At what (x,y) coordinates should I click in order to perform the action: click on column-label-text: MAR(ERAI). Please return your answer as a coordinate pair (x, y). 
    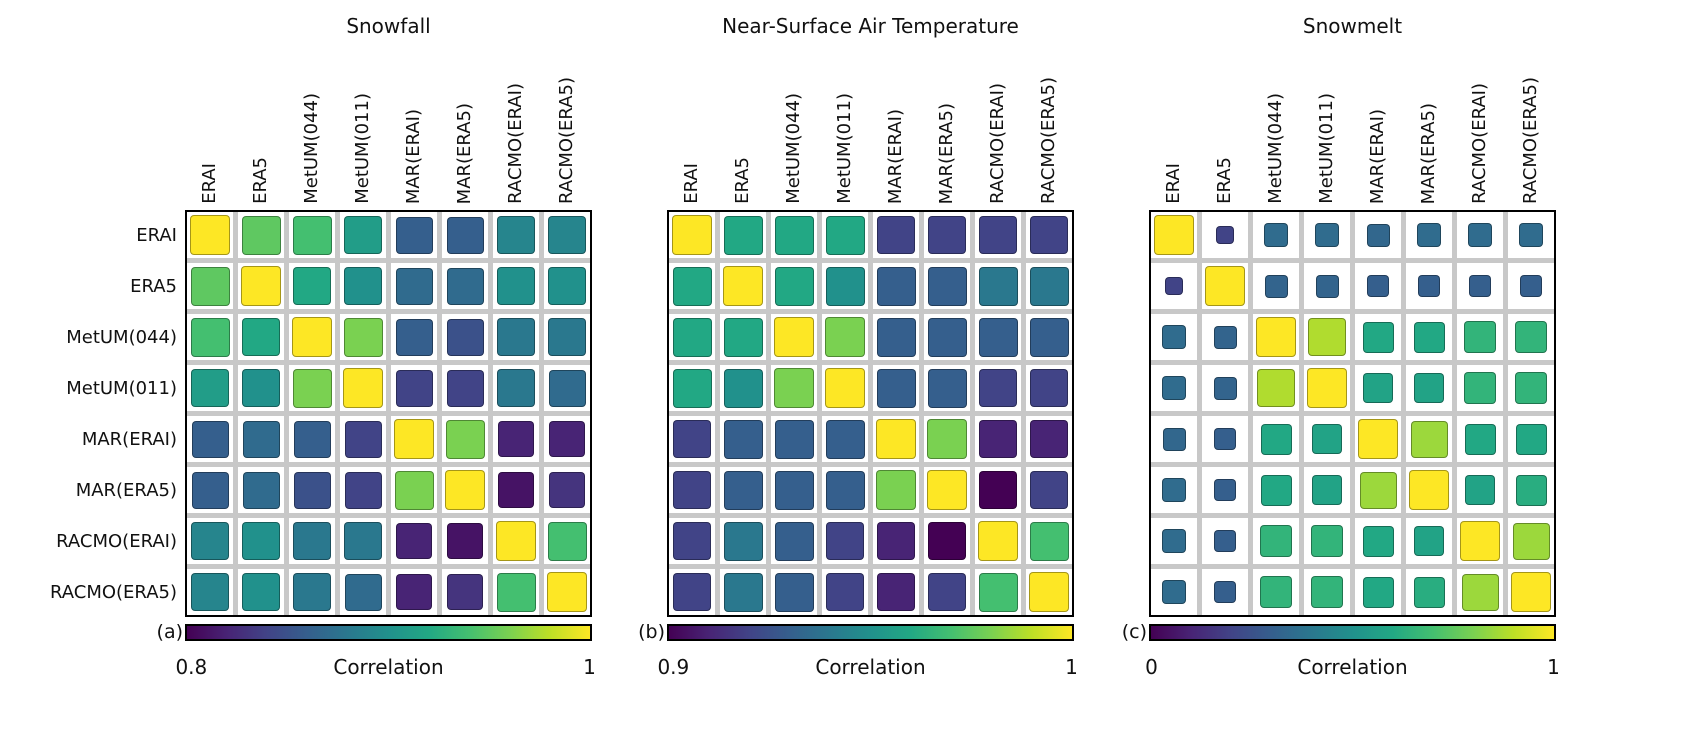
    Looking at the image, I should click on (413, 156).